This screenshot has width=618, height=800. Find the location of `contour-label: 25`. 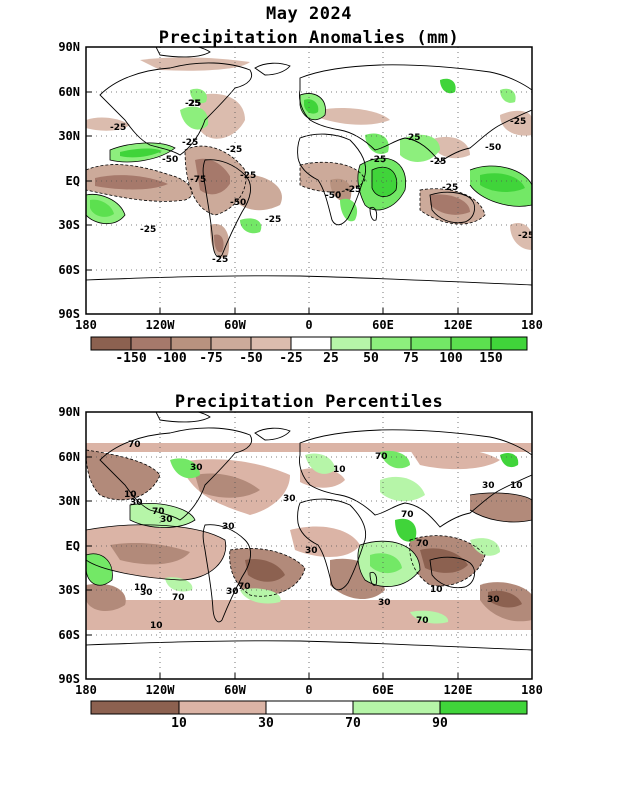

contour-label: 25 is located at coordinates (194, 104).